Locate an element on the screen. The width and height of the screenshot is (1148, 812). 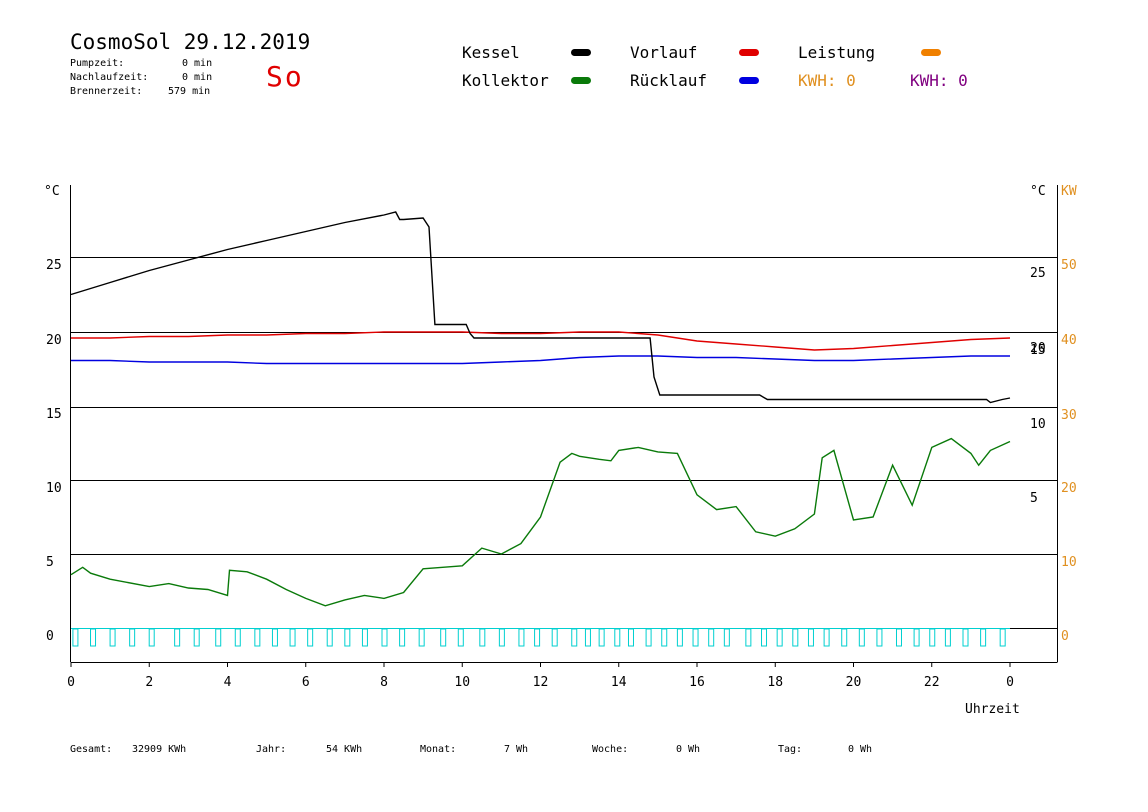
legend-kessel-label: Kessel is located at coordinates (491, 52).